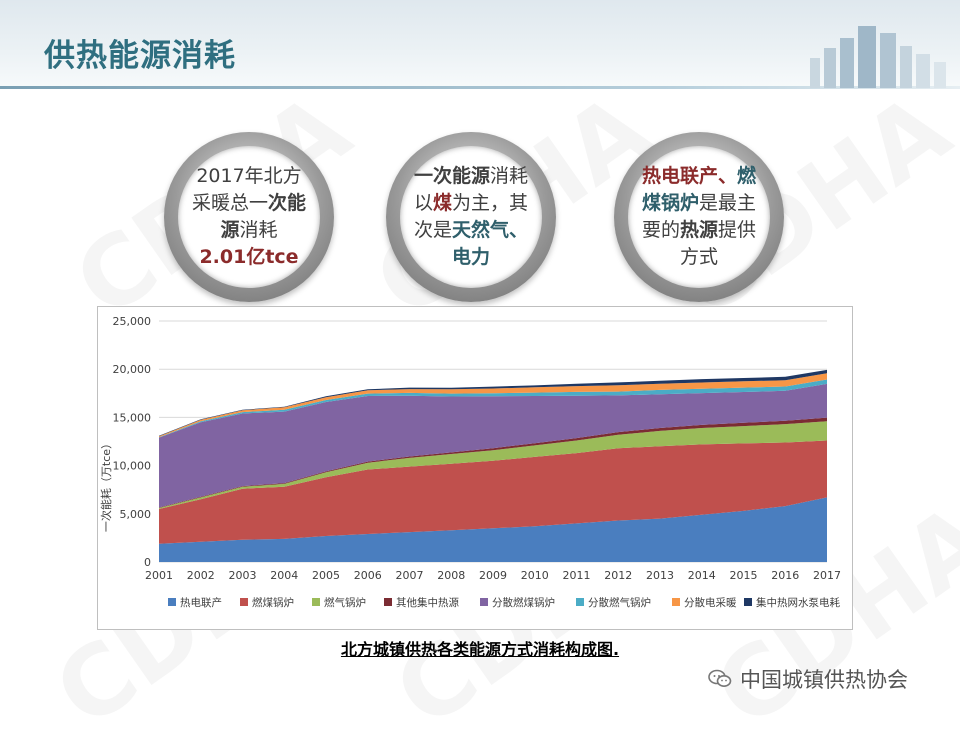  What do you see at coordinates (246, 189) in the screenshot?
I see `callout-text-part: 2017年北方采暖总一` at bounding box center [246, 189].